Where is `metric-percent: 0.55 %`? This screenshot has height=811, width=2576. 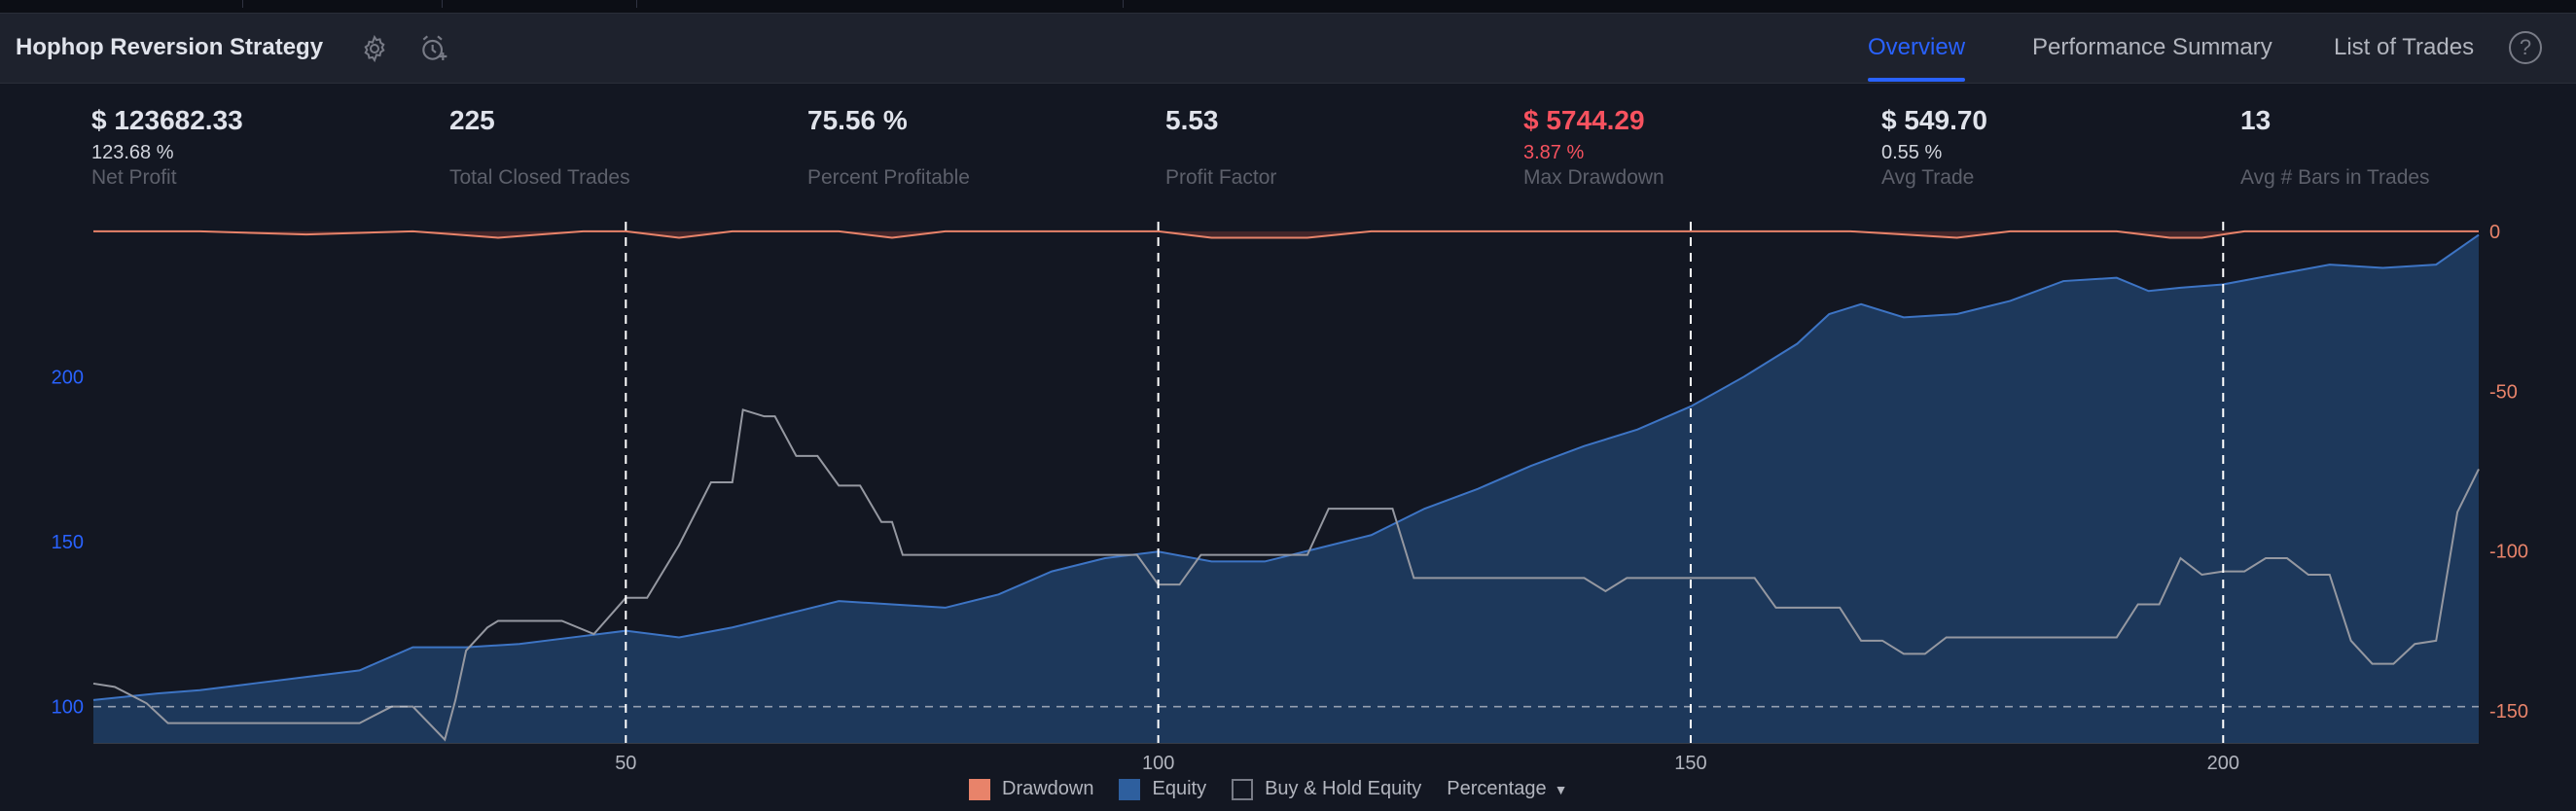
metric-percent: 0.55 % is located at coordinates (1912, 153).